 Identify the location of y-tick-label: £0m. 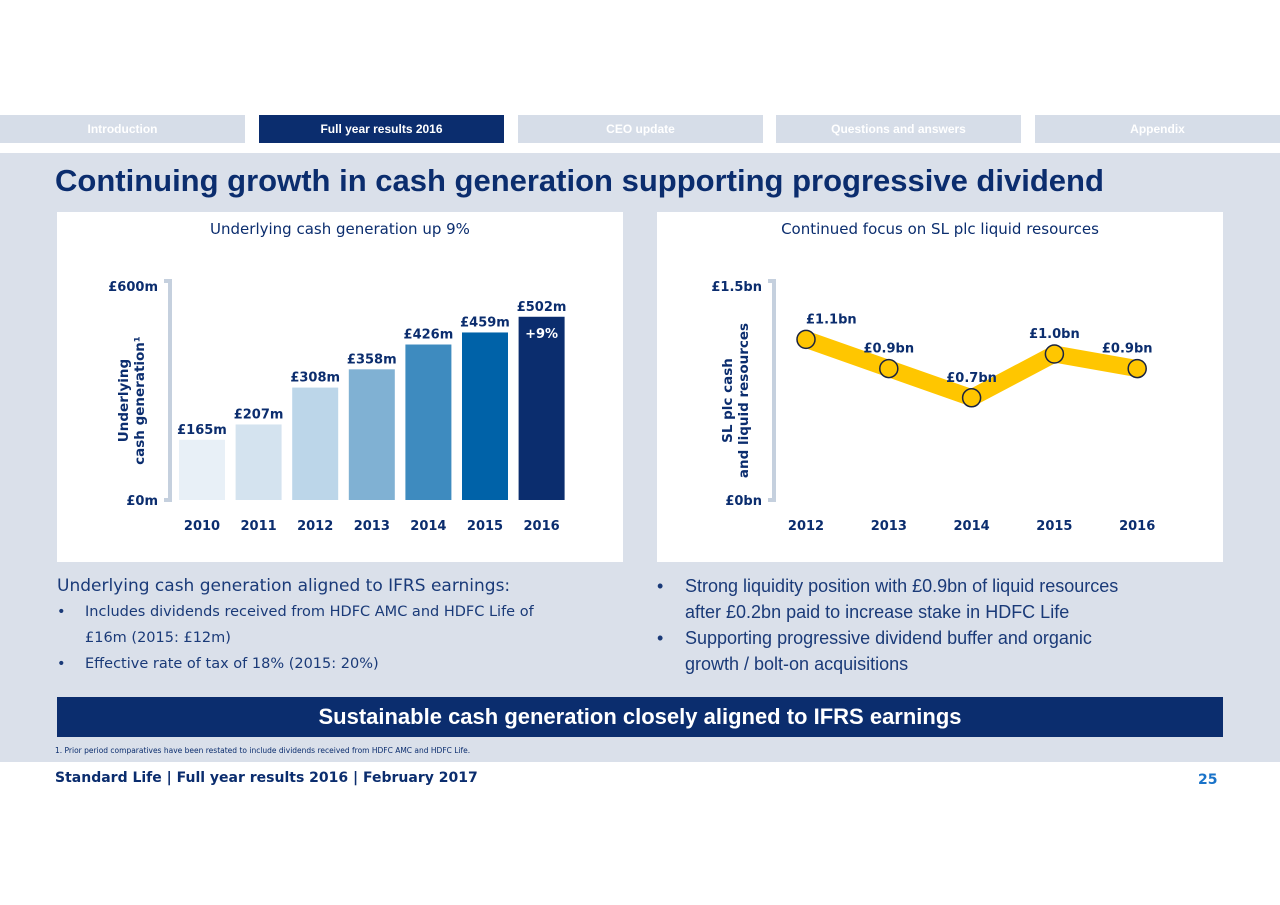
(142, 501).